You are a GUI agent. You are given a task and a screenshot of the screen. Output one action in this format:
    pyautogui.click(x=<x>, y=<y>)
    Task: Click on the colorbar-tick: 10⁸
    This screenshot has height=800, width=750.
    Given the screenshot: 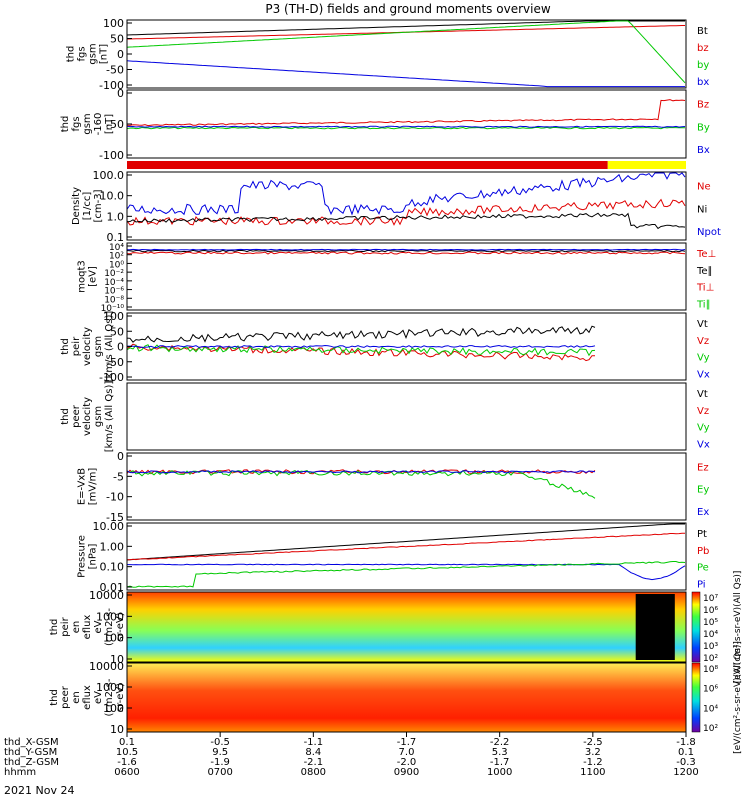 What is the action you would take?
    pyautogui.click(x=710, y=670)
    